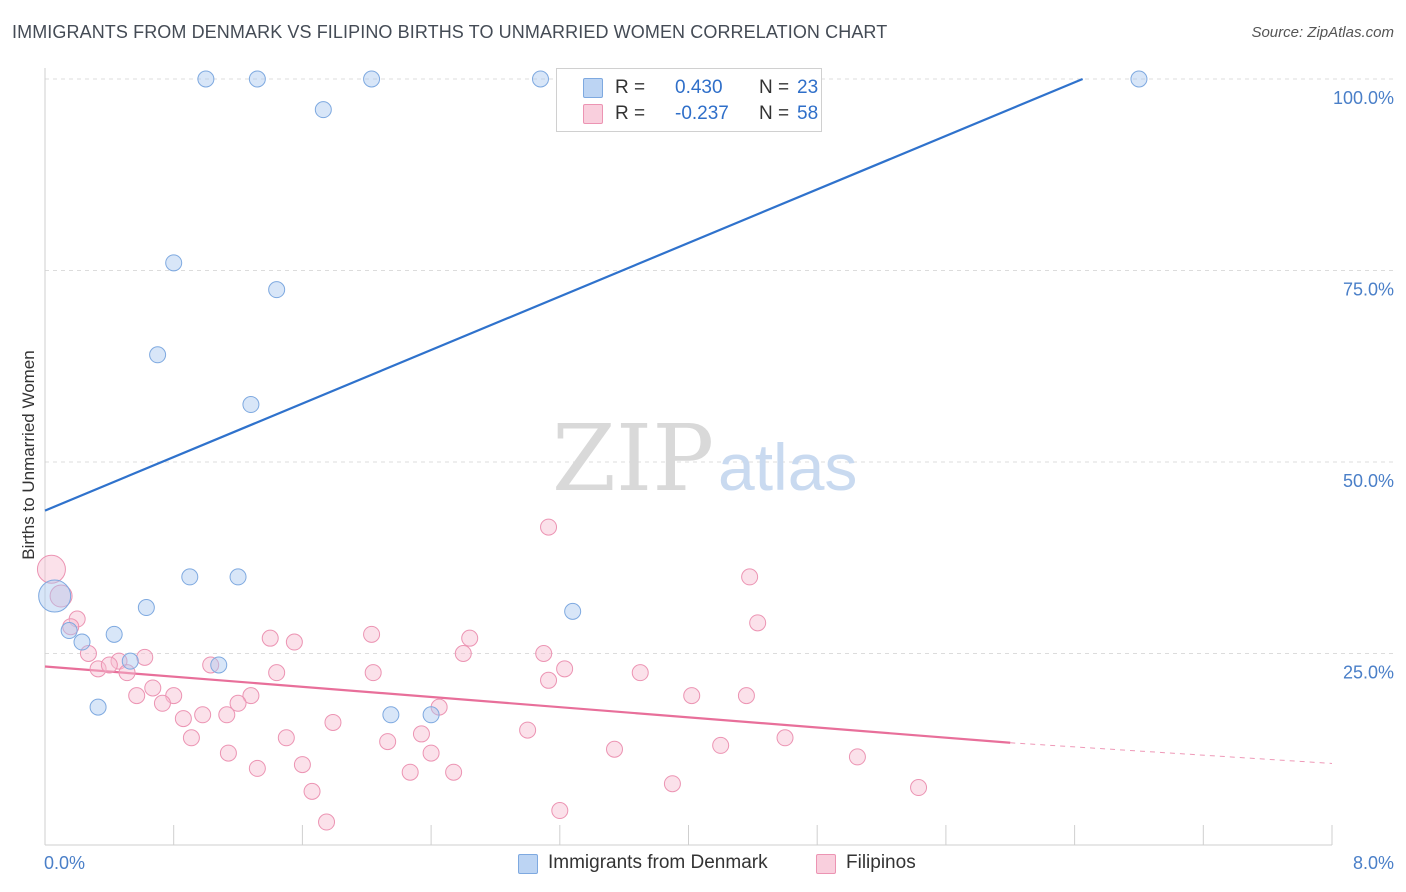 This screenshot has height=892, width=1406. What do you see at coordinates (1368, 673) in the screenshot?
I see `y-tick-label: 25.0%` at bounding box center [1368, 673].